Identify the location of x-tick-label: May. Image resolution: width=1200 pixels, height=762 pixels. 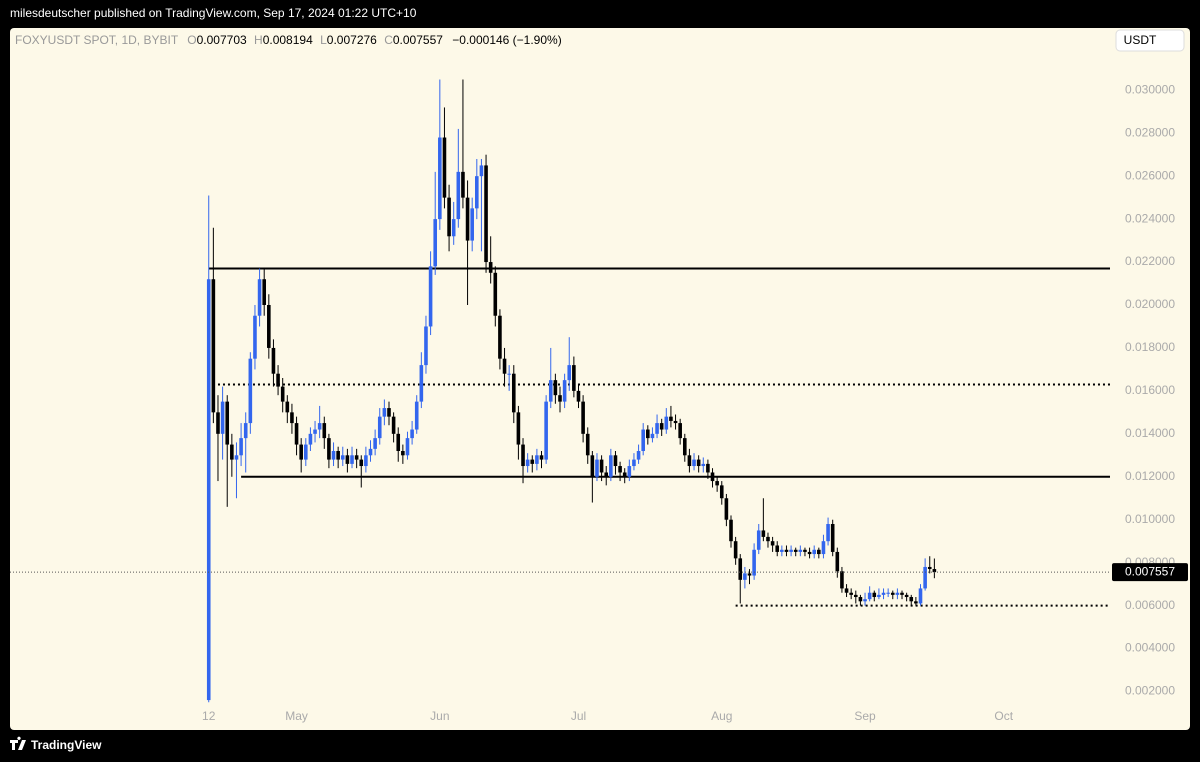
(296, 716).